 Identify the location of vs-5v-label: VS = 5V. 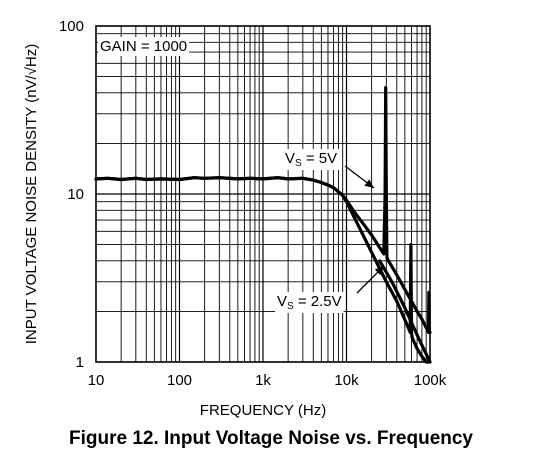
(311, 159).